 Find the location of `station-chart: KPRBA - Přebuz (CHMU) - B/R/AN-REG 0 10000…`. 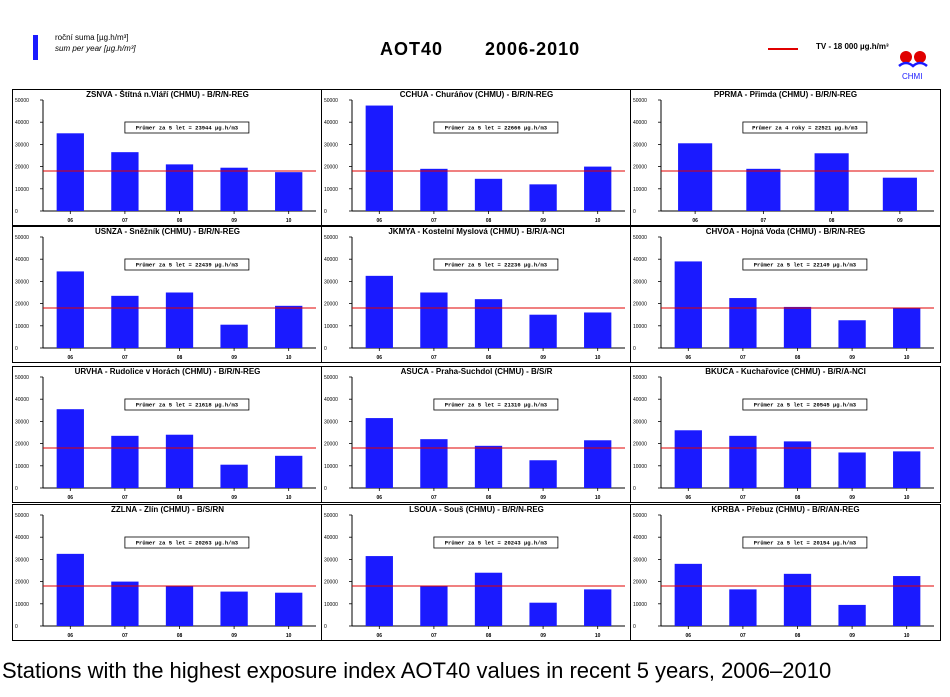

station-chart: KPRBA - Přebuz (CHMU) - B/R/AN-REG 0 10000… is located at coordinates (785, 572).